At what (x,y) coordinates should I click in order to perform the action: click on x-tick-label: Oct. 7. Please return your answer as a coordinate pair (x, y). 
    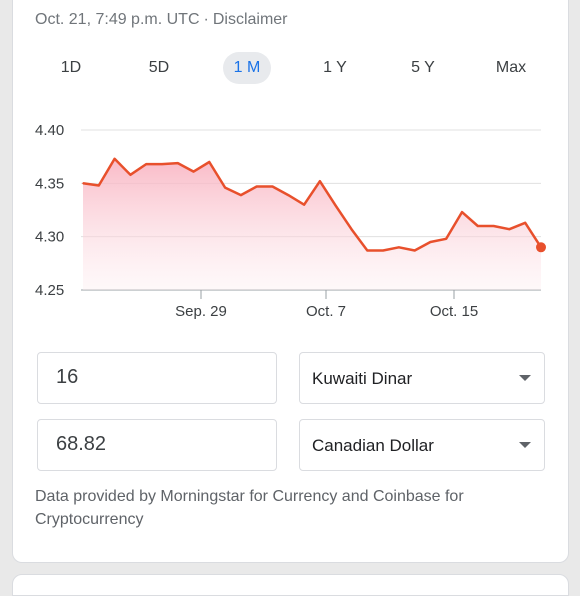
    Looking at the image, I should click on (326, 311).